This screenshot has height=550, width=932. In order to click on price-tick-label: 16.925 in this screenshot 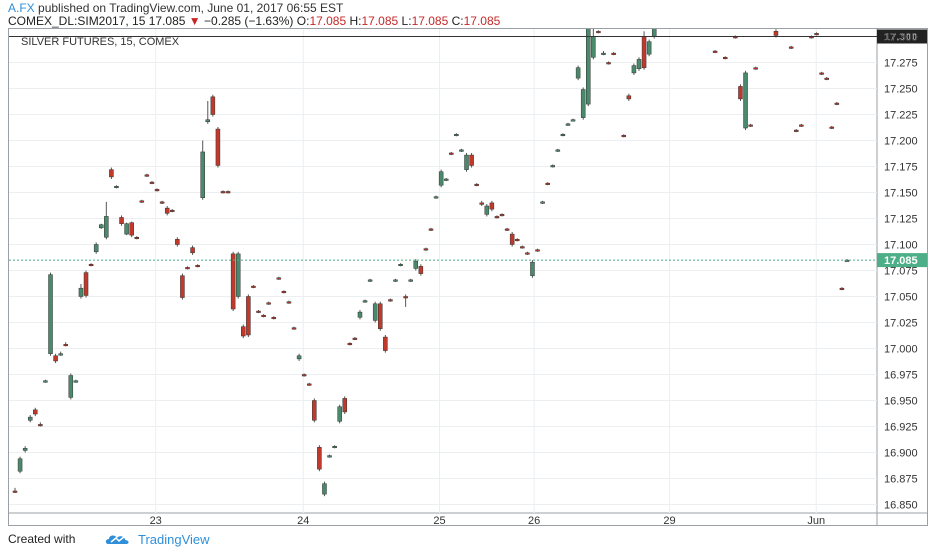, I will do `click(901, 428)`.